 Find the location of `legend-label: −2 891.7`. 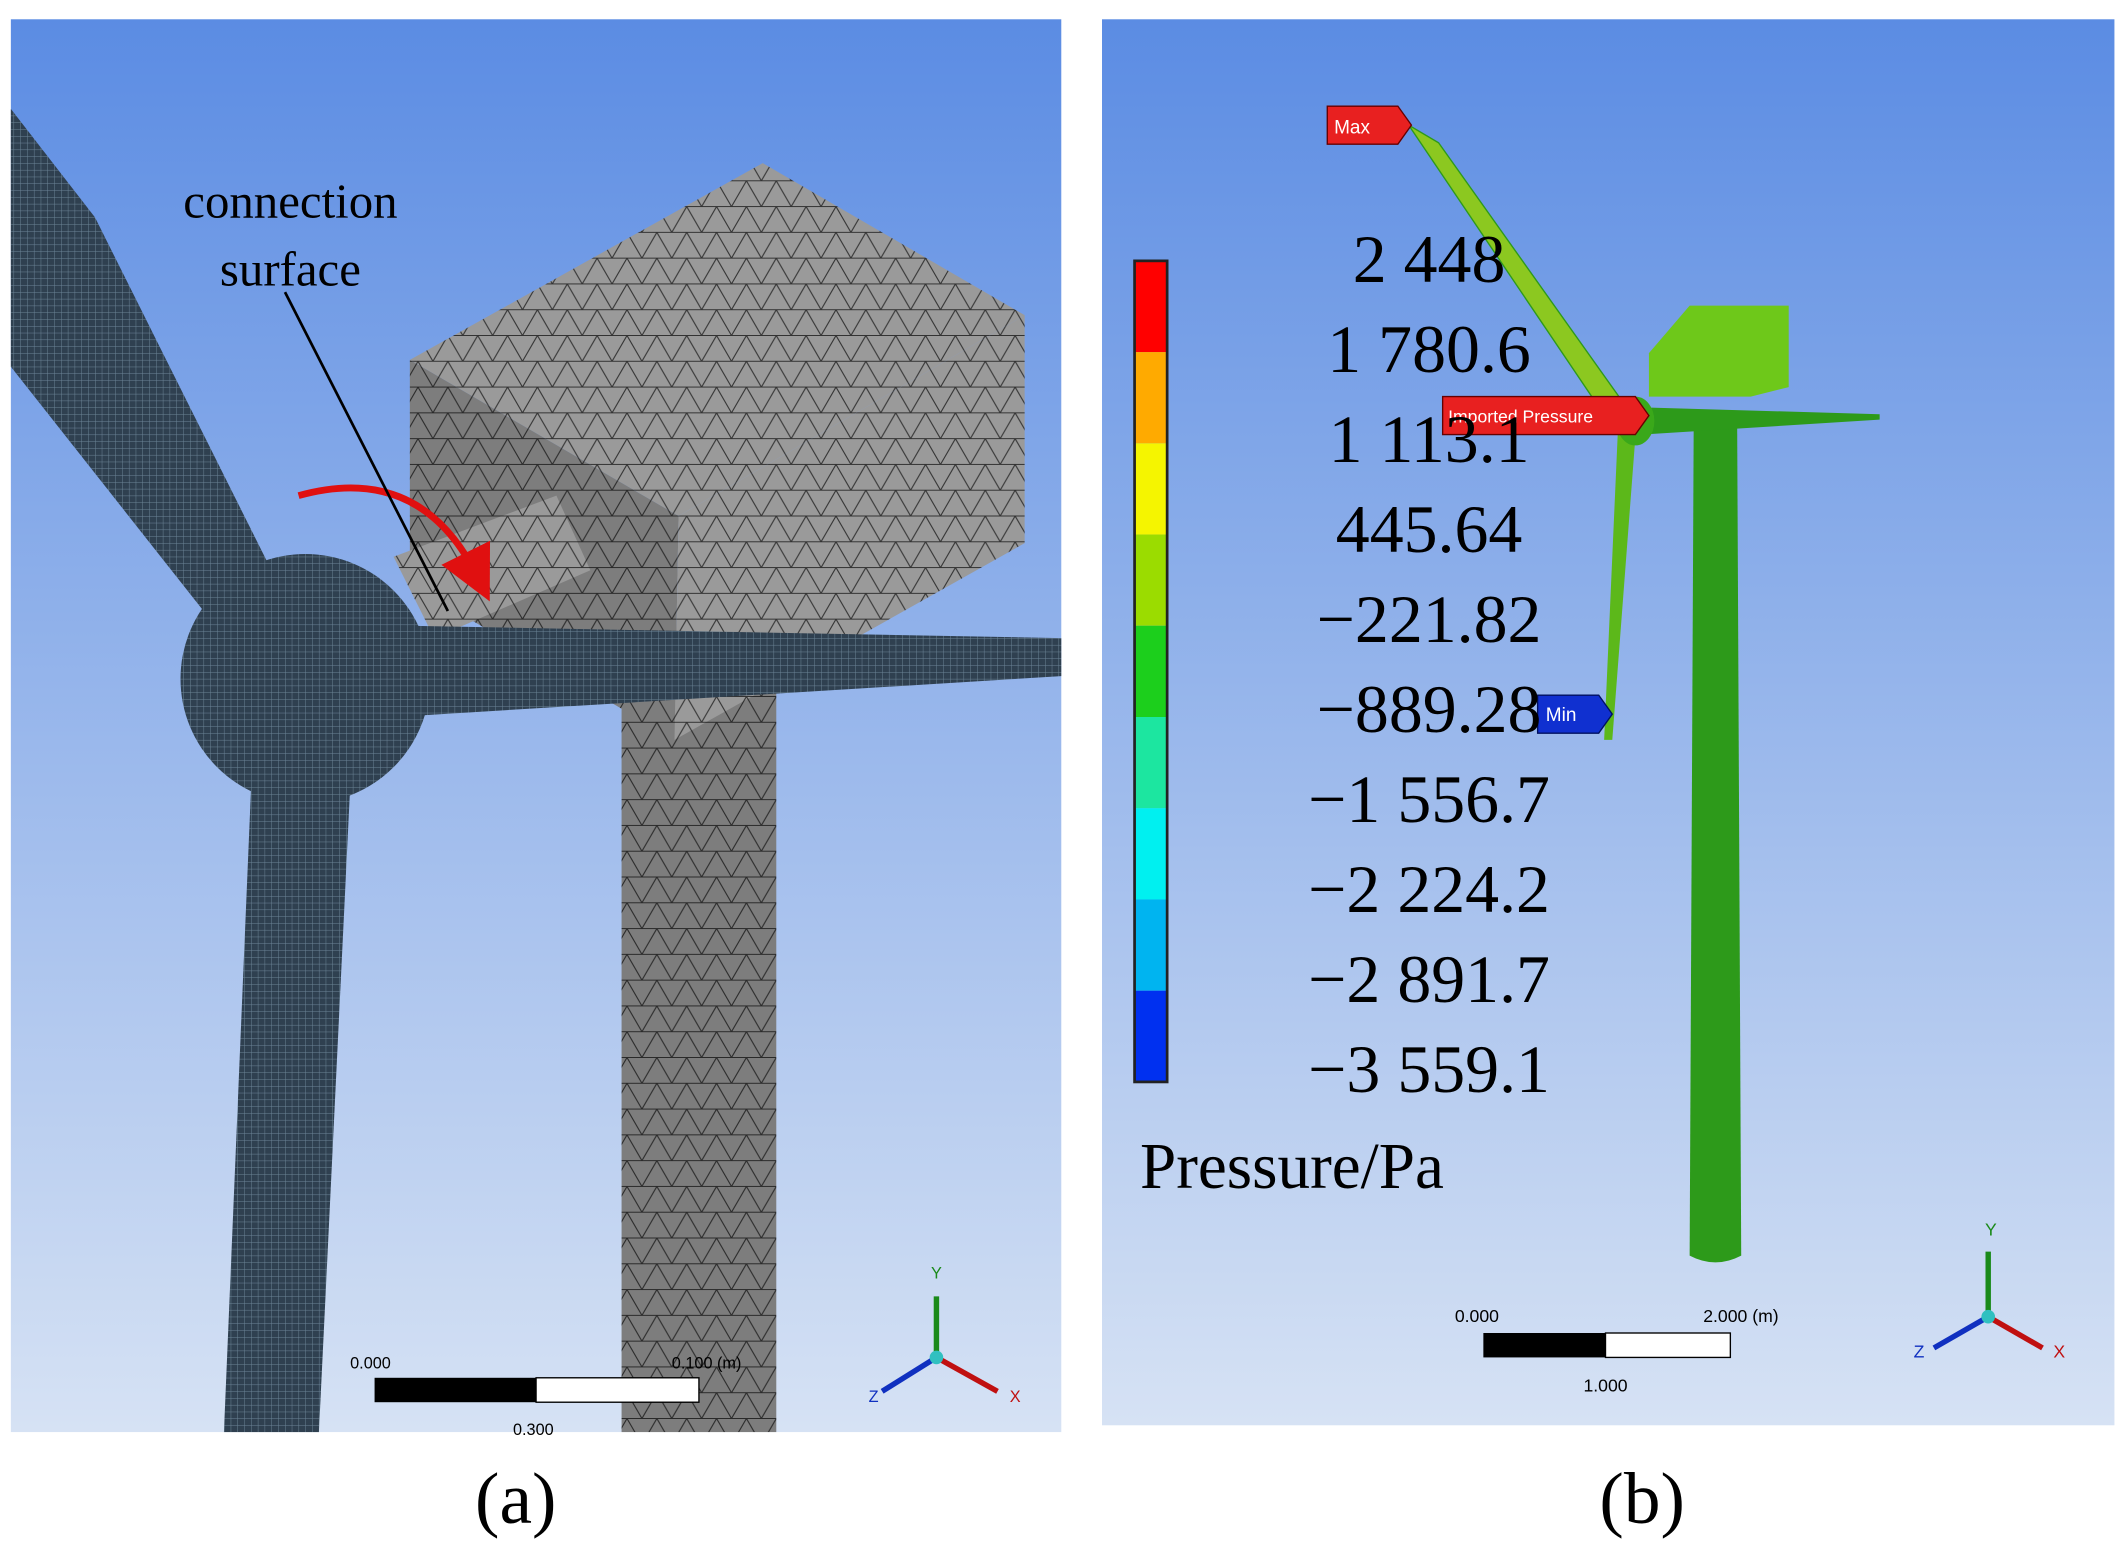

legend-label: −2 891.7 is located at coordinates (1429, 979).